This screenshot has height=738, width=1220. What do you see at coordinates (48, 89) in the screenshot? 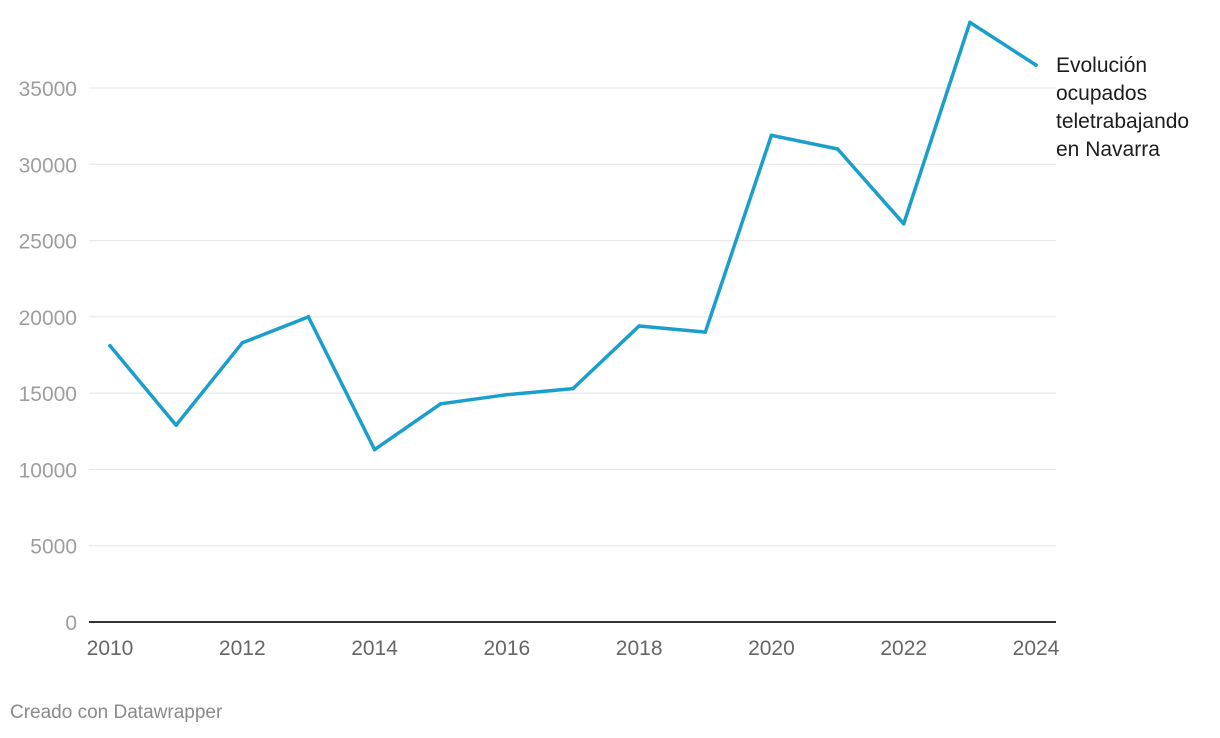
I see `y-tick-label: 35000` at bounding box center [48, 89].